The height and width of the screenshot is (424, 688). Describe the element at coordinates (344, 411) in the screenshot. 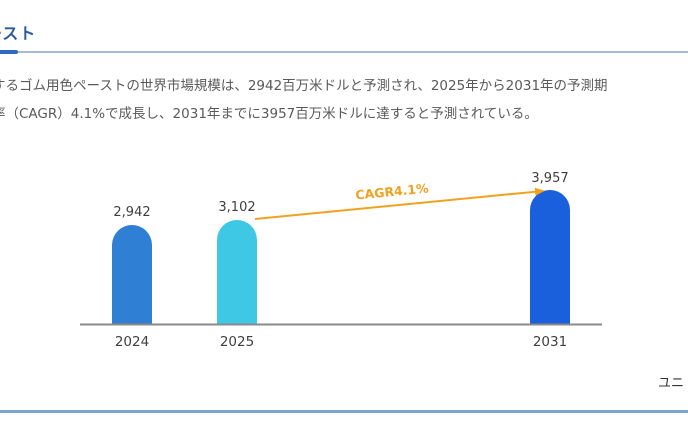

I see `section-bottom-border` at that location.